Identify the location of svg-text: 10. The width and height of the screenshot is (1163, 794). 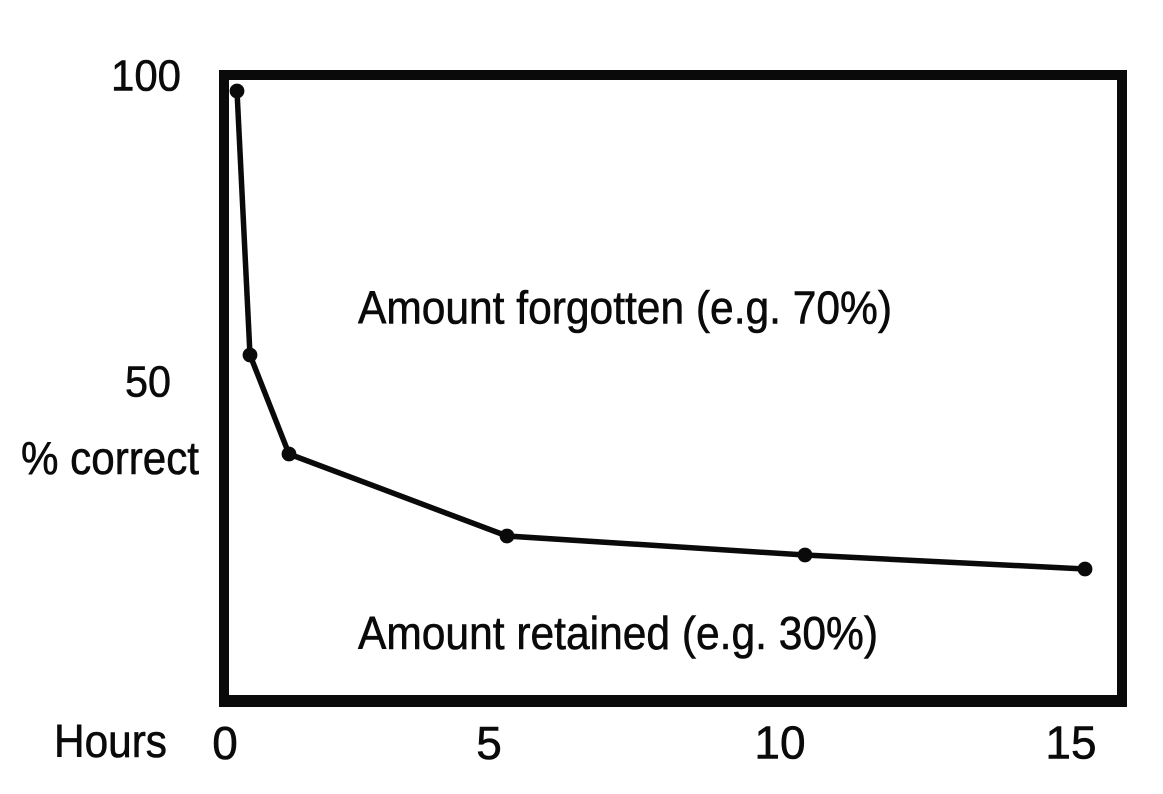
(779, 743).